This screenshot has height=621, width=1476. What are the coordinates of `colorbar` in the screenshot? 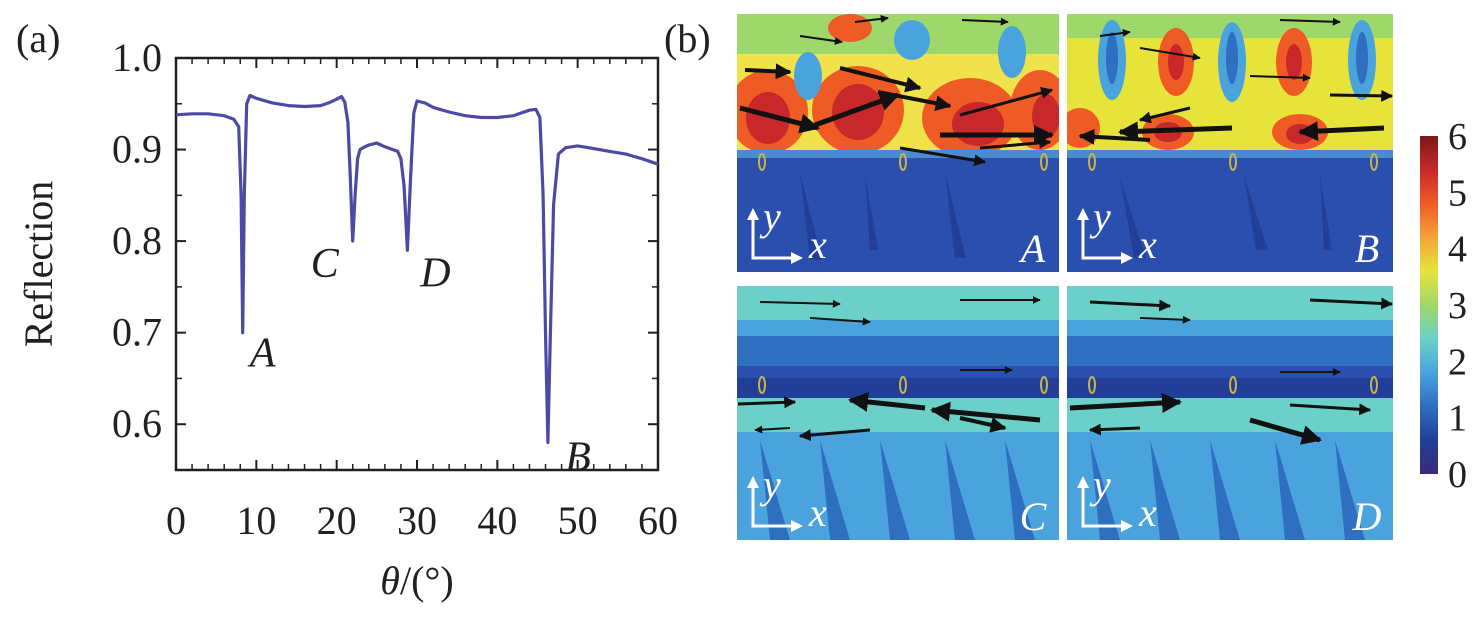 It's located at (1429, 305).